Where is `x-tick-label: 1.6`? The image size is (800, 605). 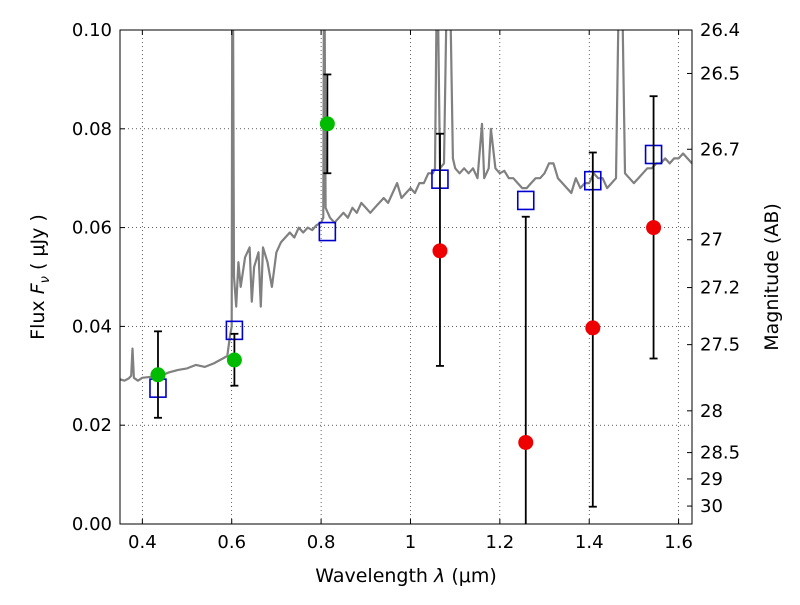
x-tick-label: 1.6 is located at coordinates (678, 542).